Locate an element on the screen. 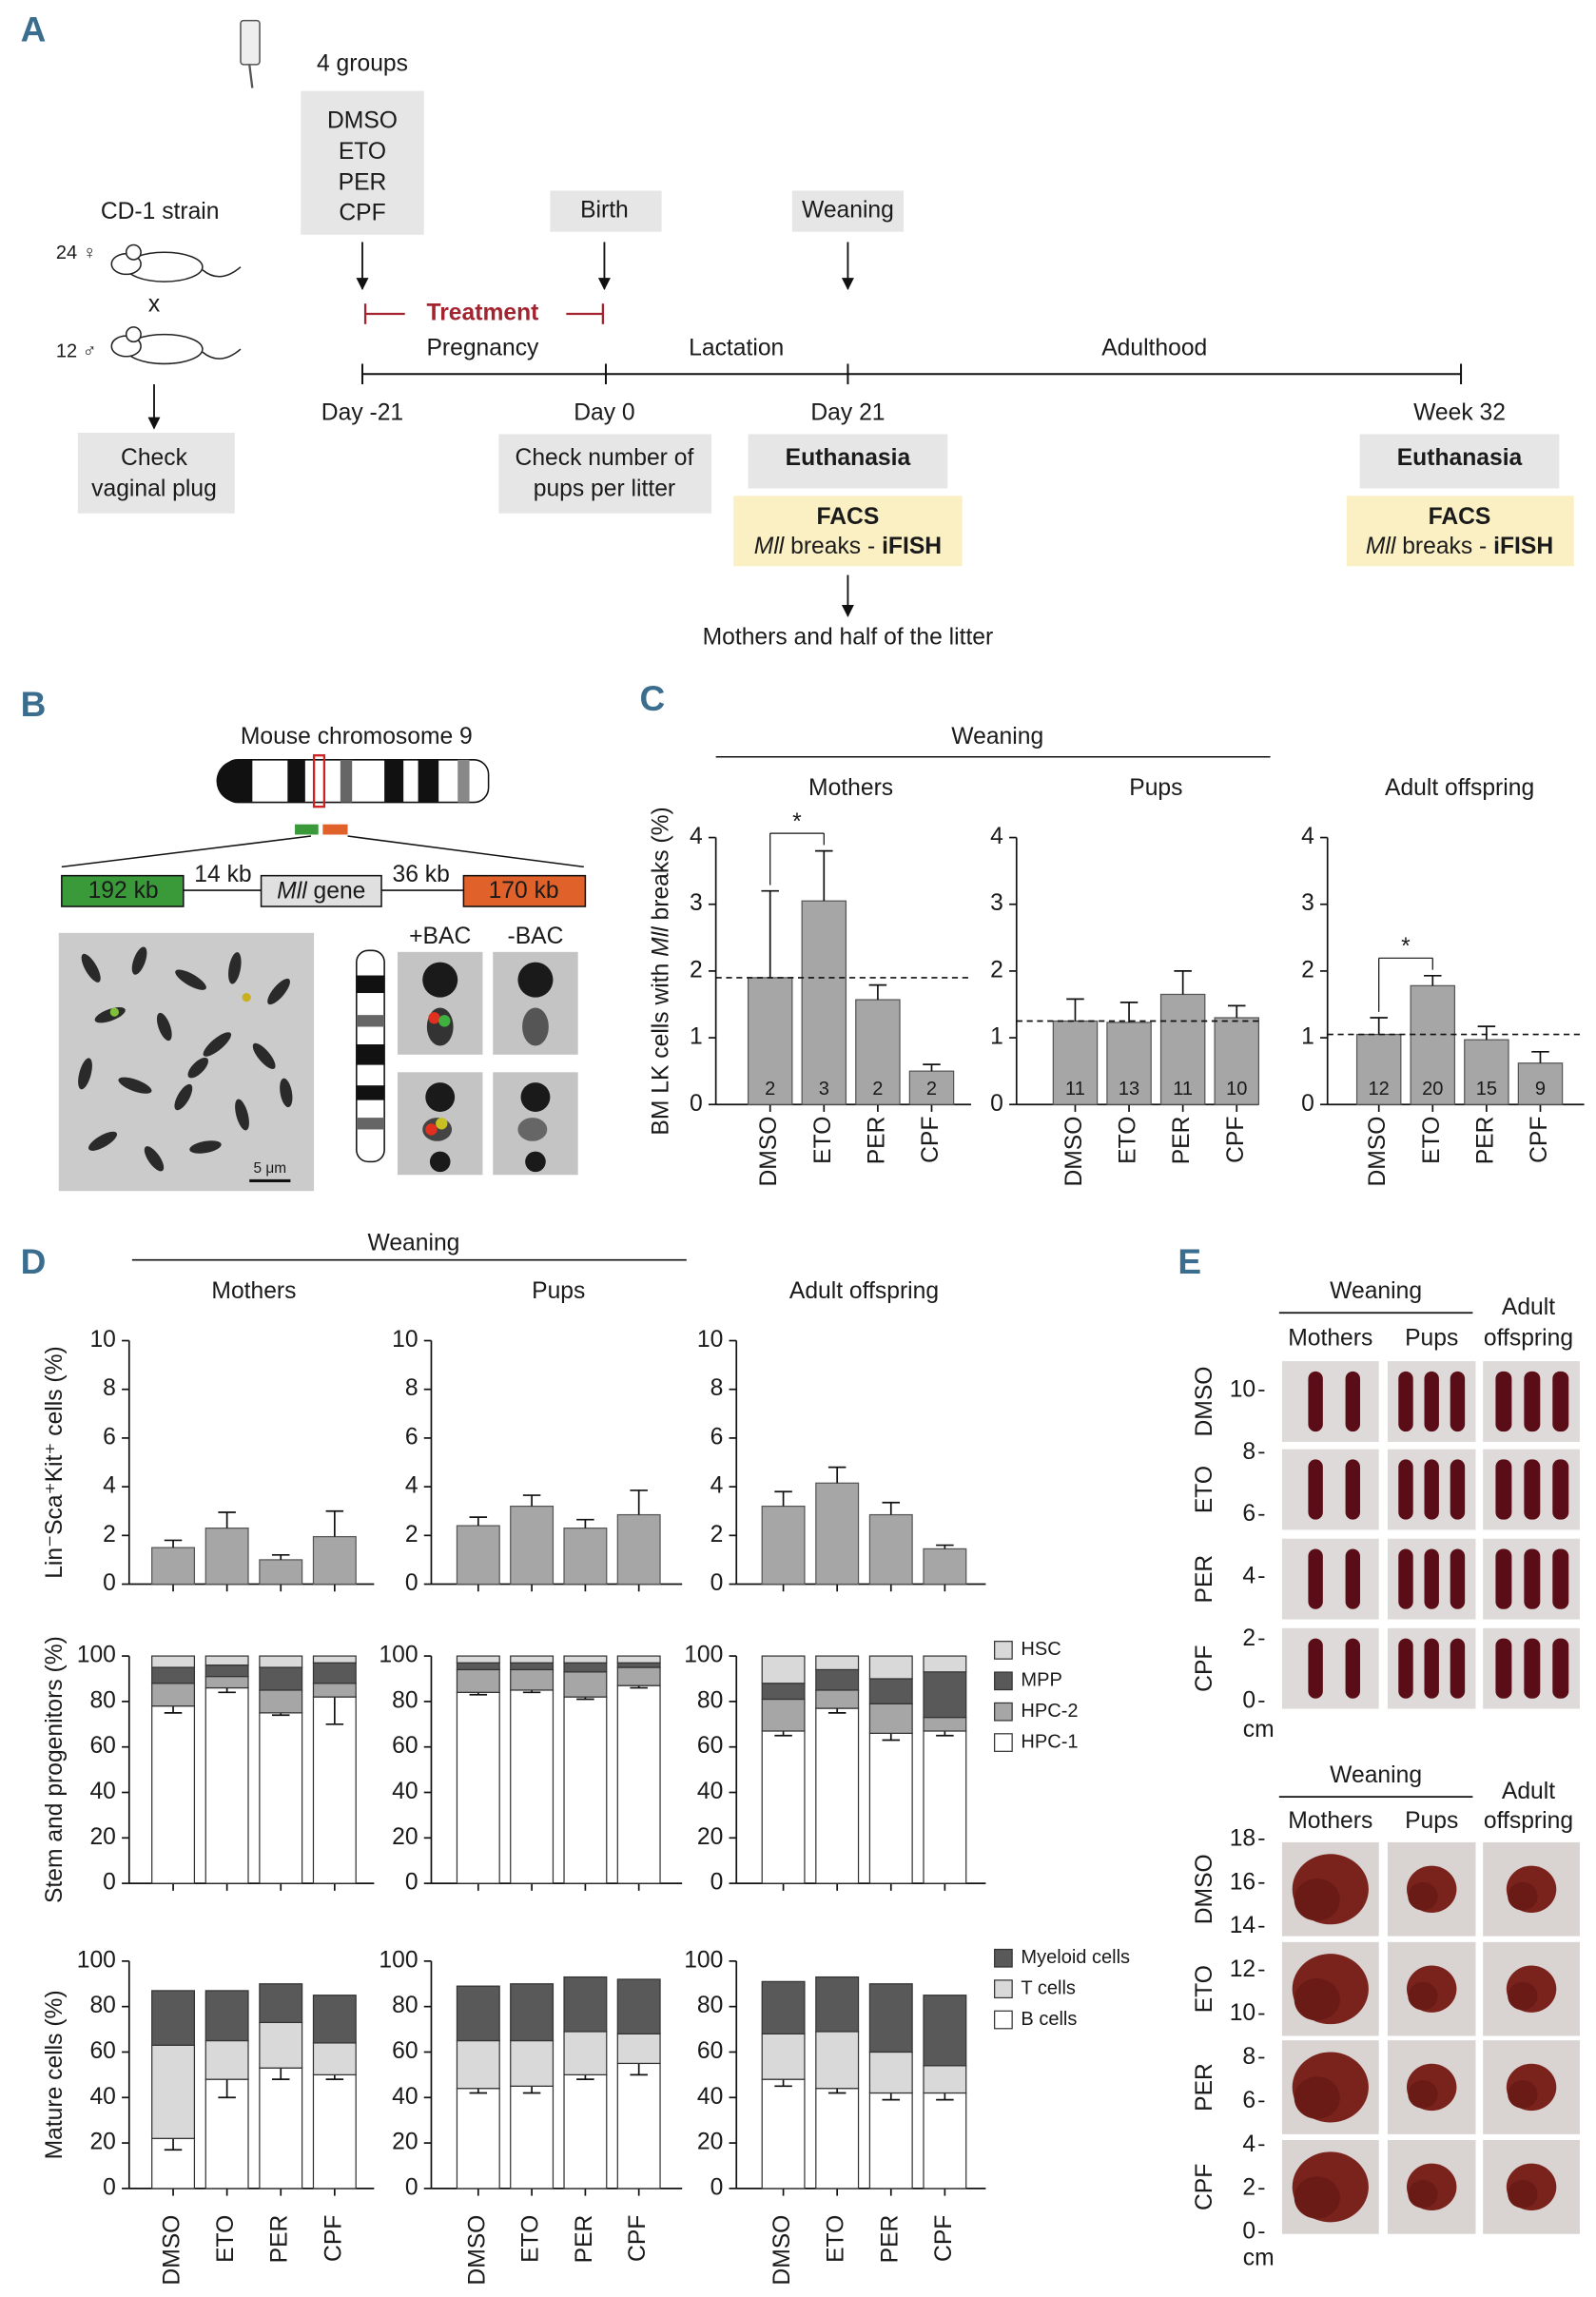  header: Weaning is located at coordinates (1376, 1775).